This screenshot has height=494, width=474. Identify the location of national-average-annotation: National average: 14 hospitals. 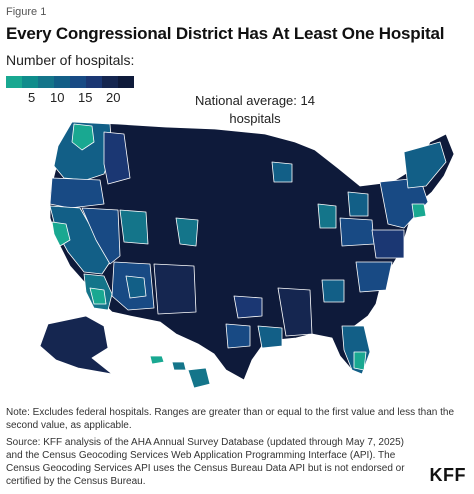
(255, 110).